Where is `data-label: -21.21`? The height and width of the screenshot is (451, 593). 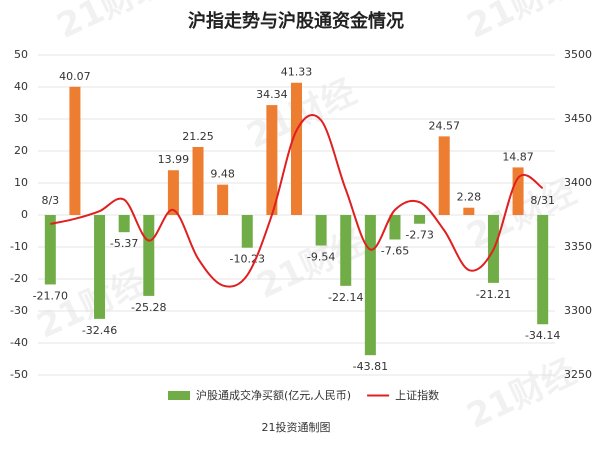 data-label: -21.21 is located at coordinates (493, 294).